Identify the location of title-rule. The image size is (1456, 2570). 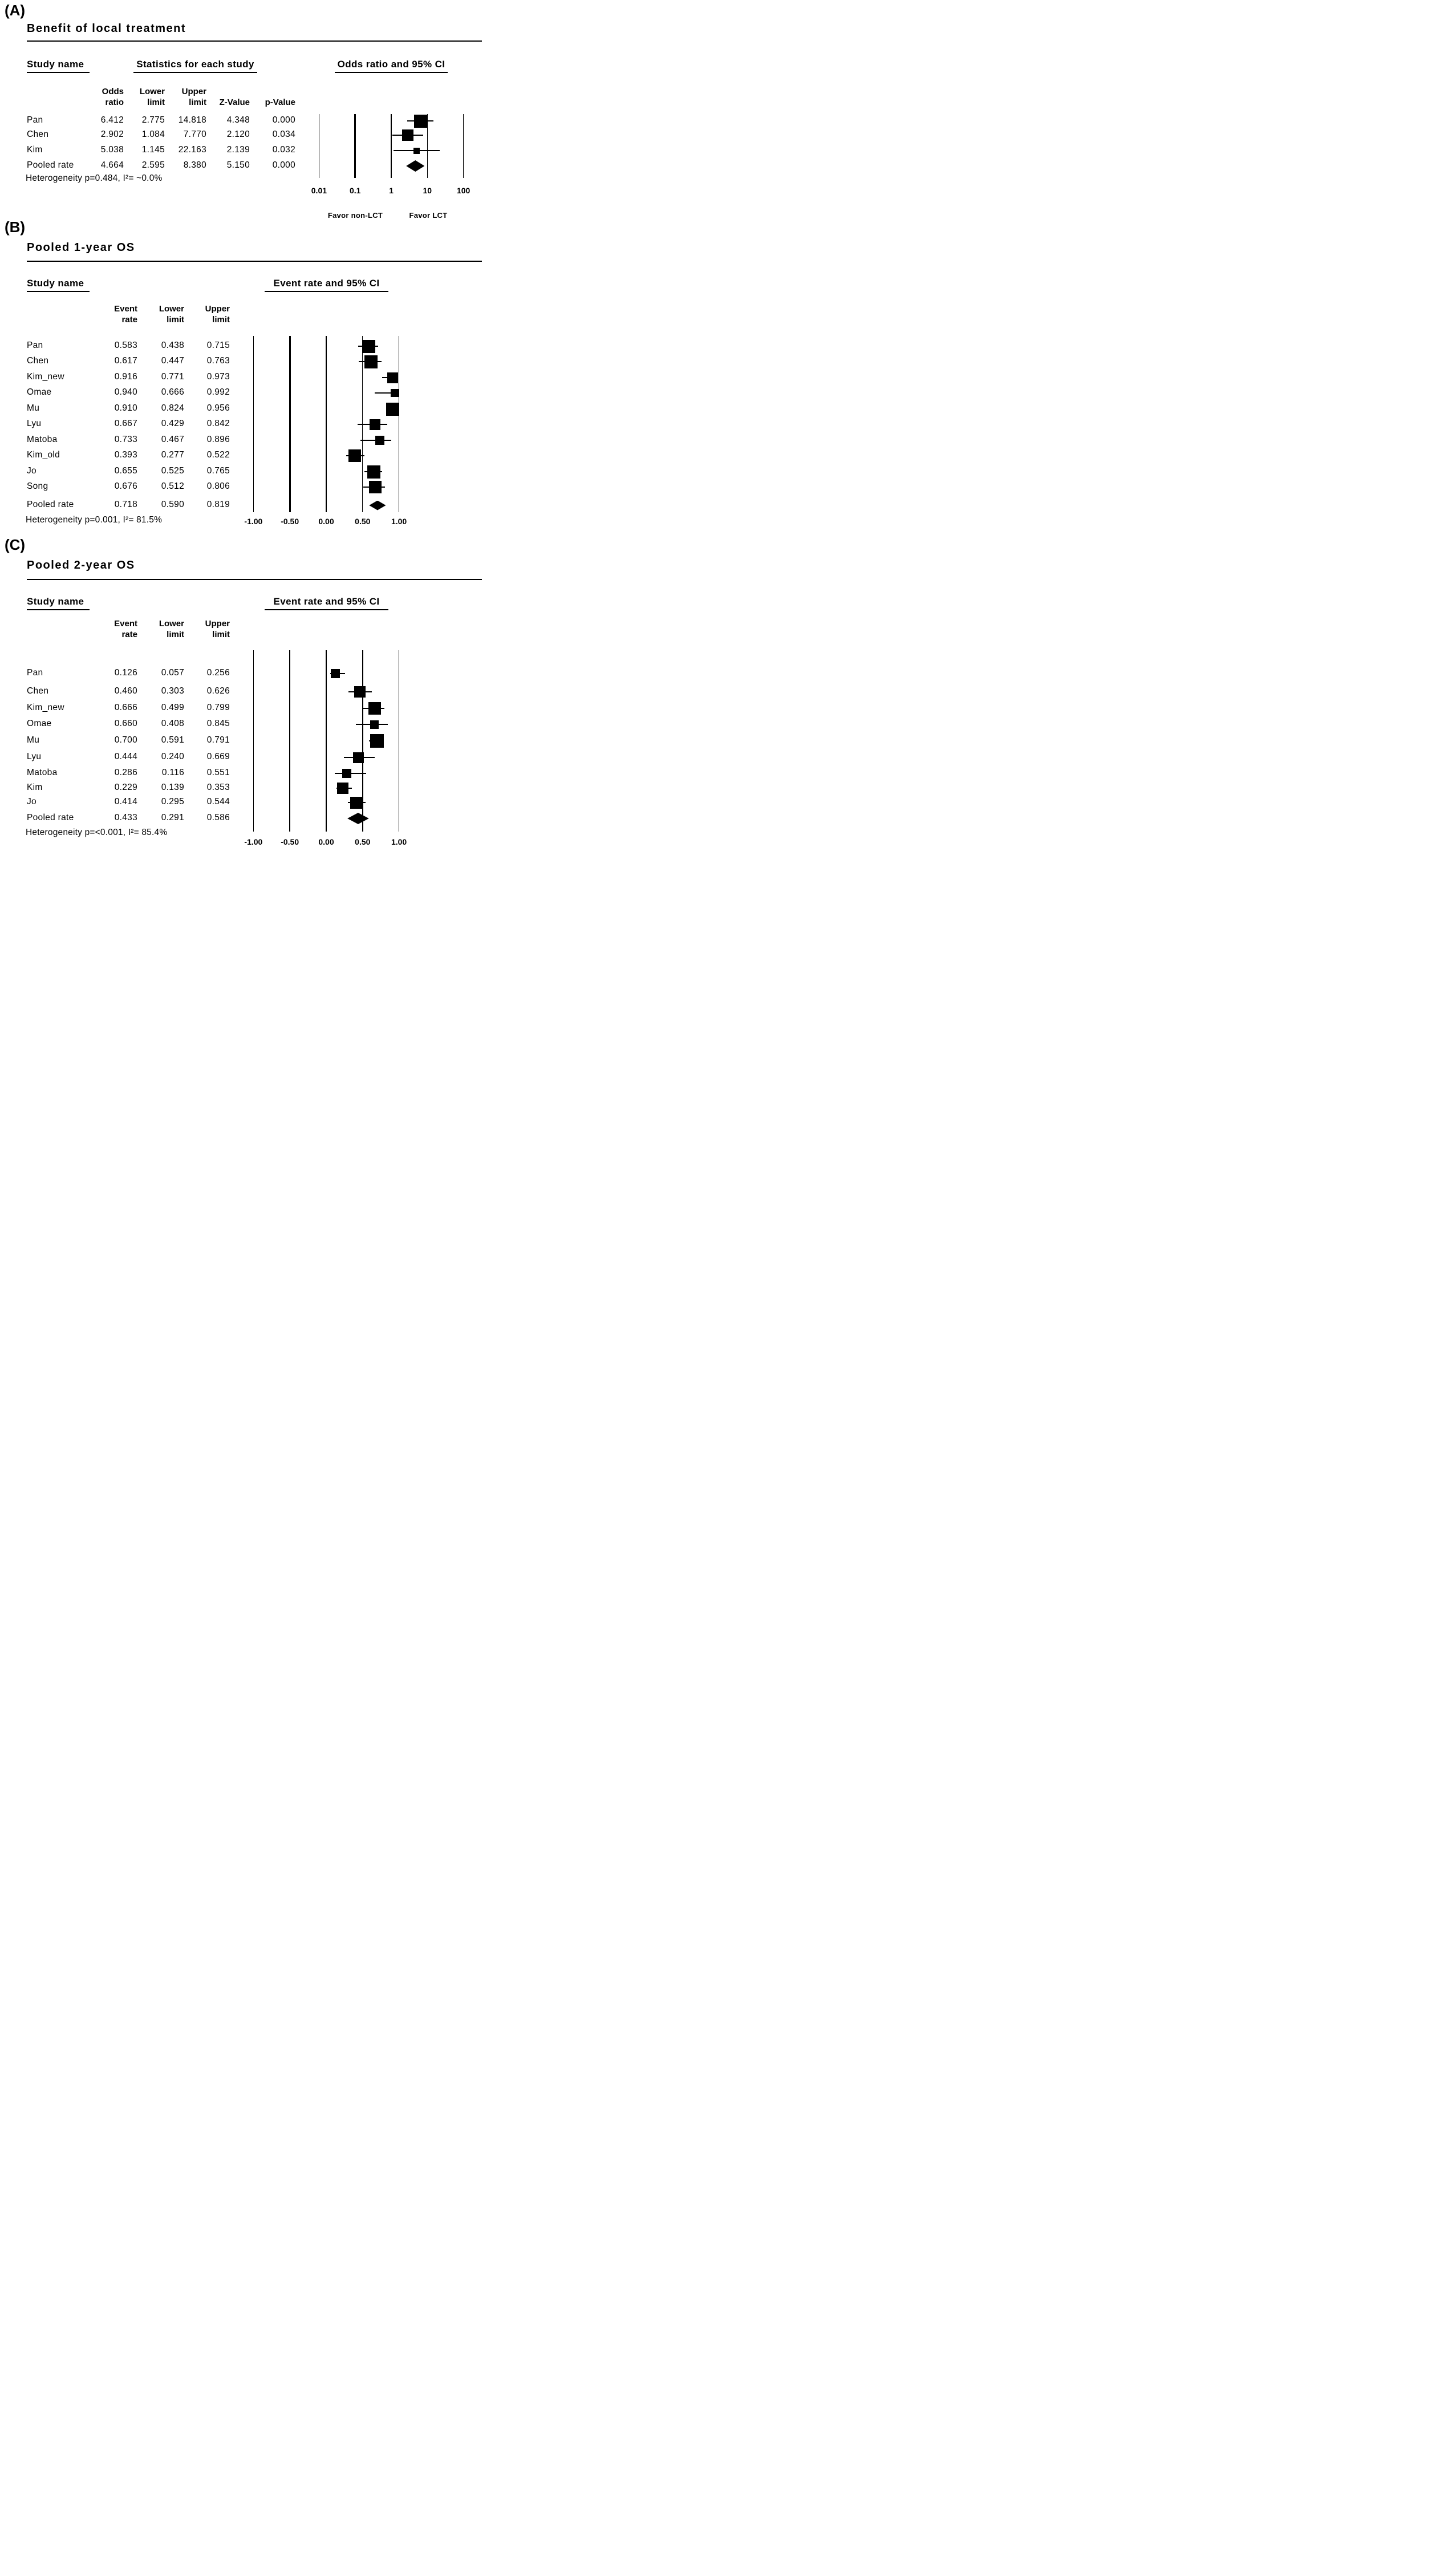
(255, 261).